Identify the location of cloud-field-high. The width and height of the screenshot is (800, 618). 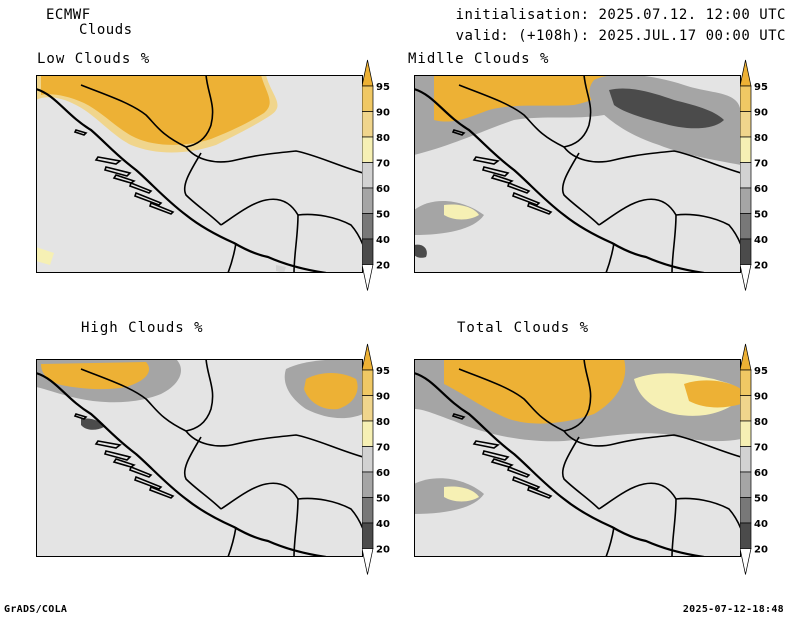
(199, 394).